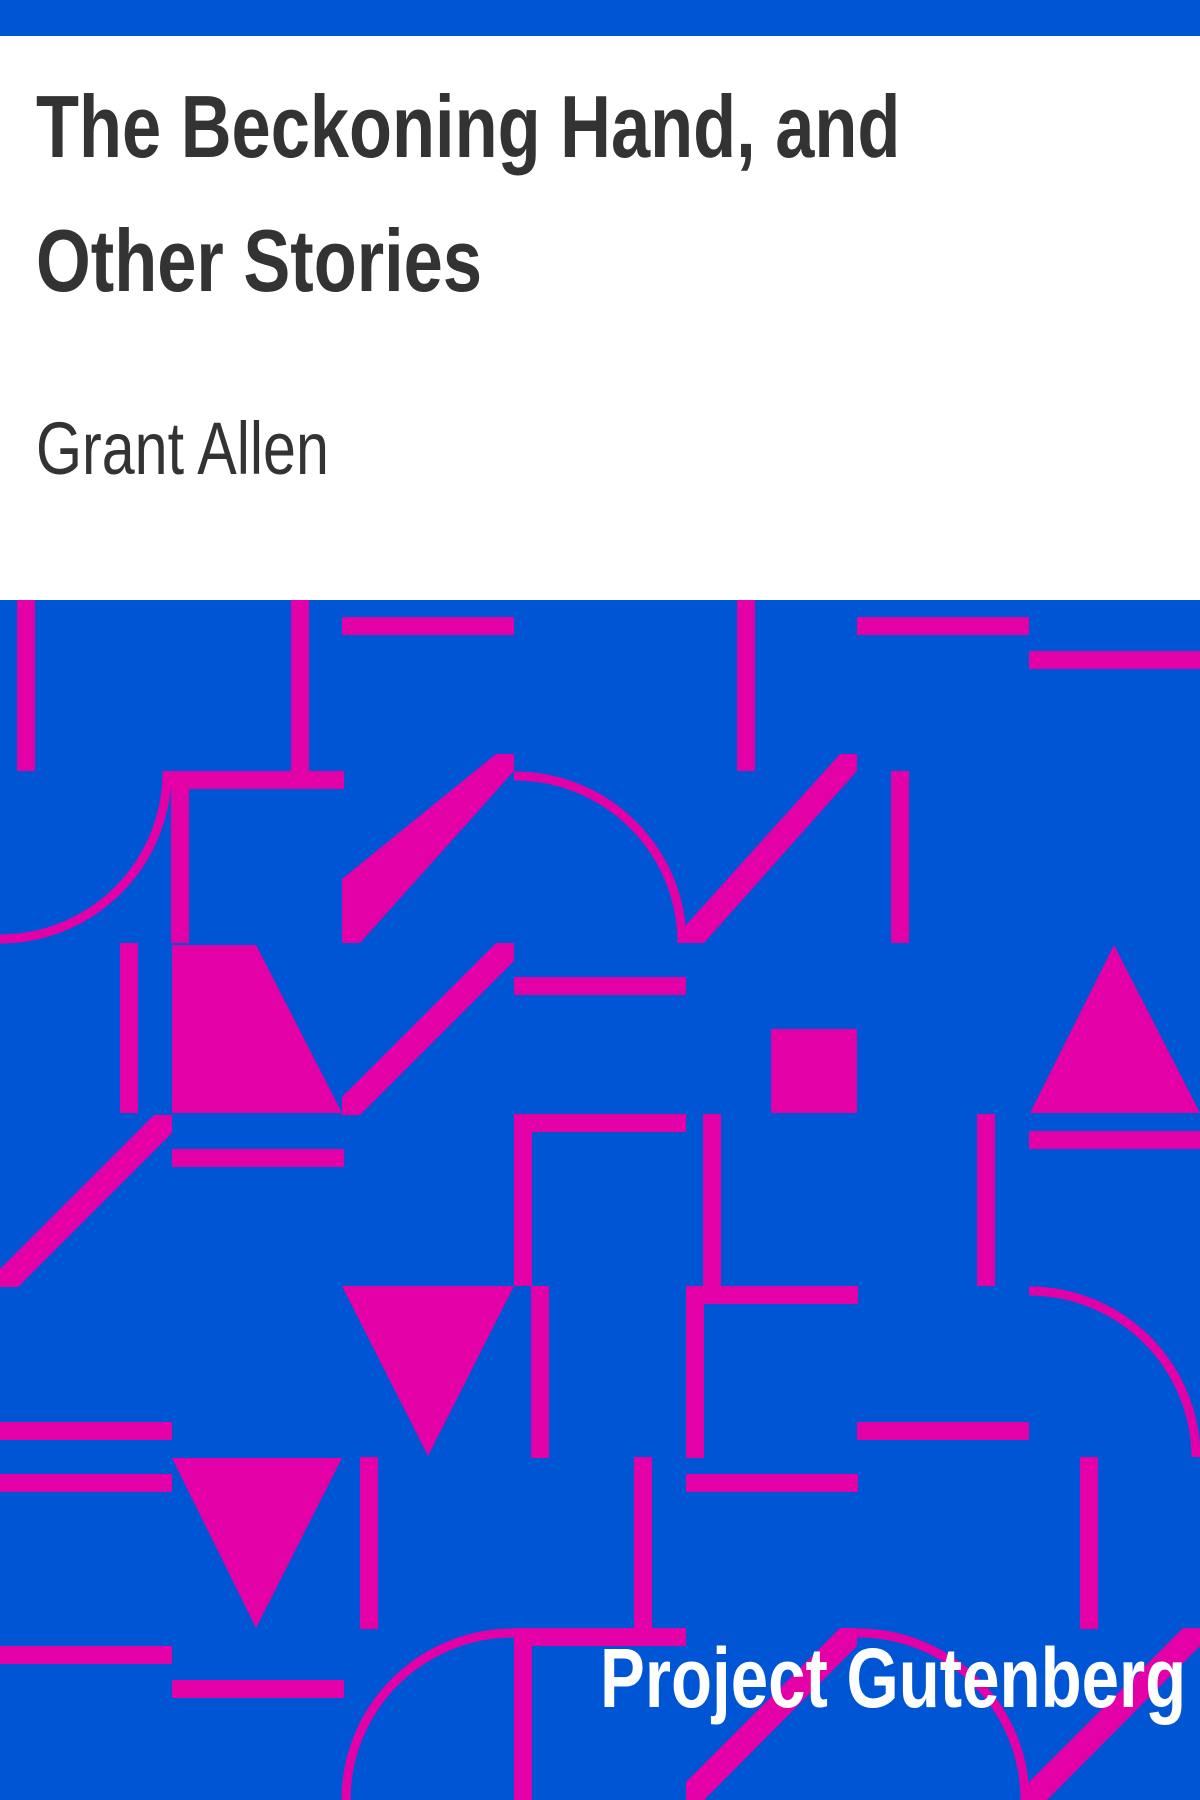 The height and width of the screenshot is (1800, 1200). Describe the element at coordinates (468, 193) in the screenshot. I see `book-title: The Beckoning Hand, and Other Stories` at that location.